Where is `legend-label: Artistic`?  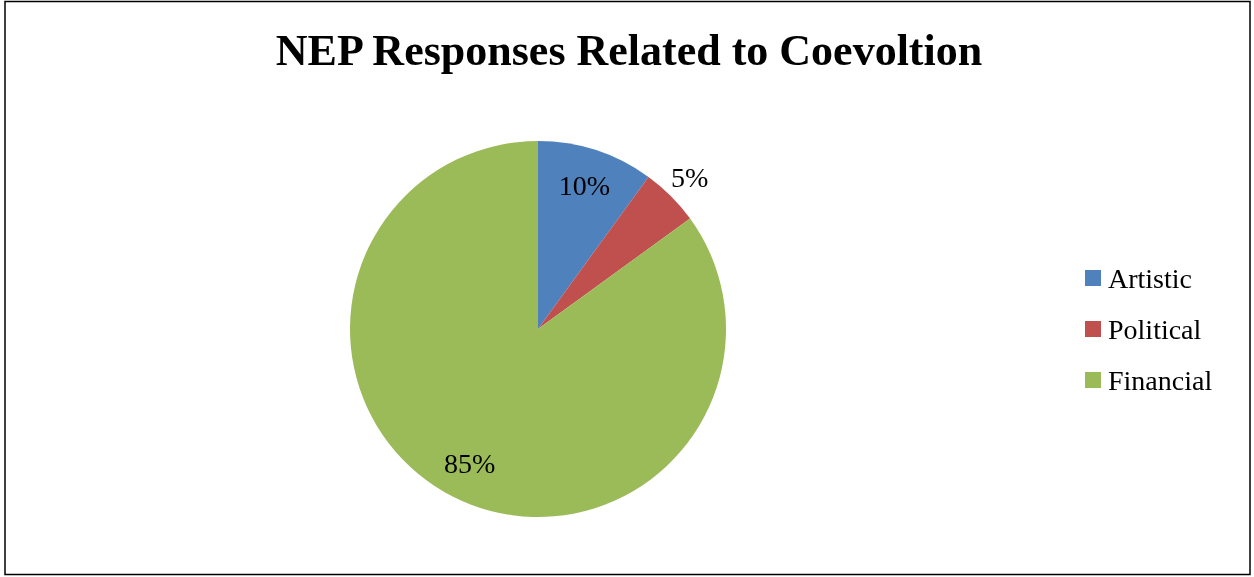
legend-label: Artistic is located at coordinates (1150, 278).